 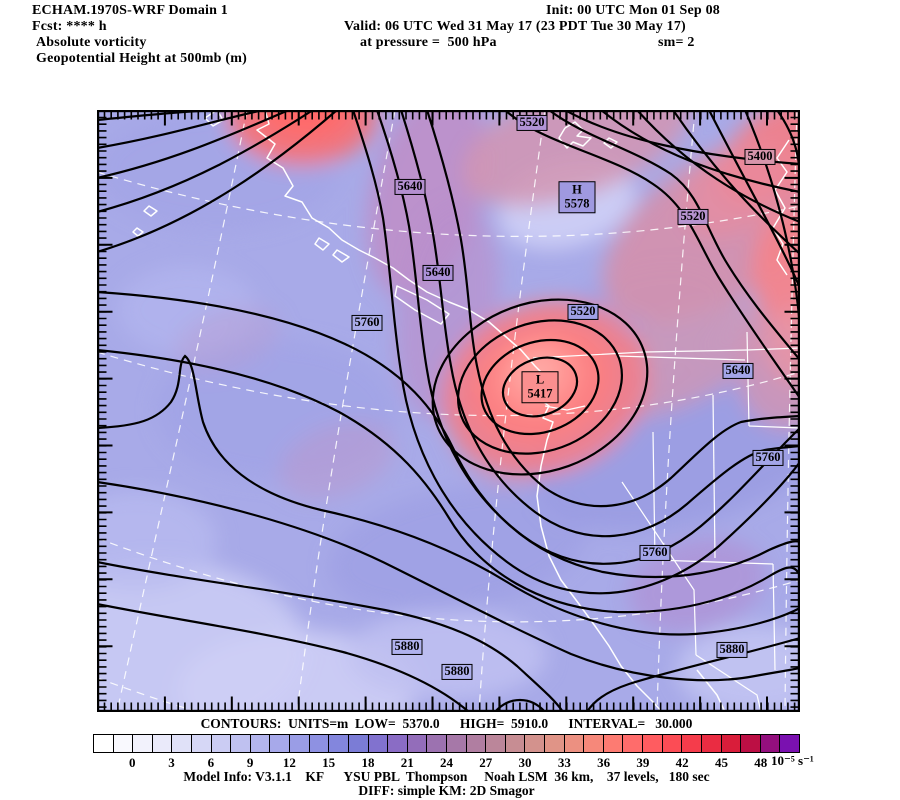 I want to click on model-domain-title: ECHAM.1970S-WRF Domain 1, so click(x=130, y=10).